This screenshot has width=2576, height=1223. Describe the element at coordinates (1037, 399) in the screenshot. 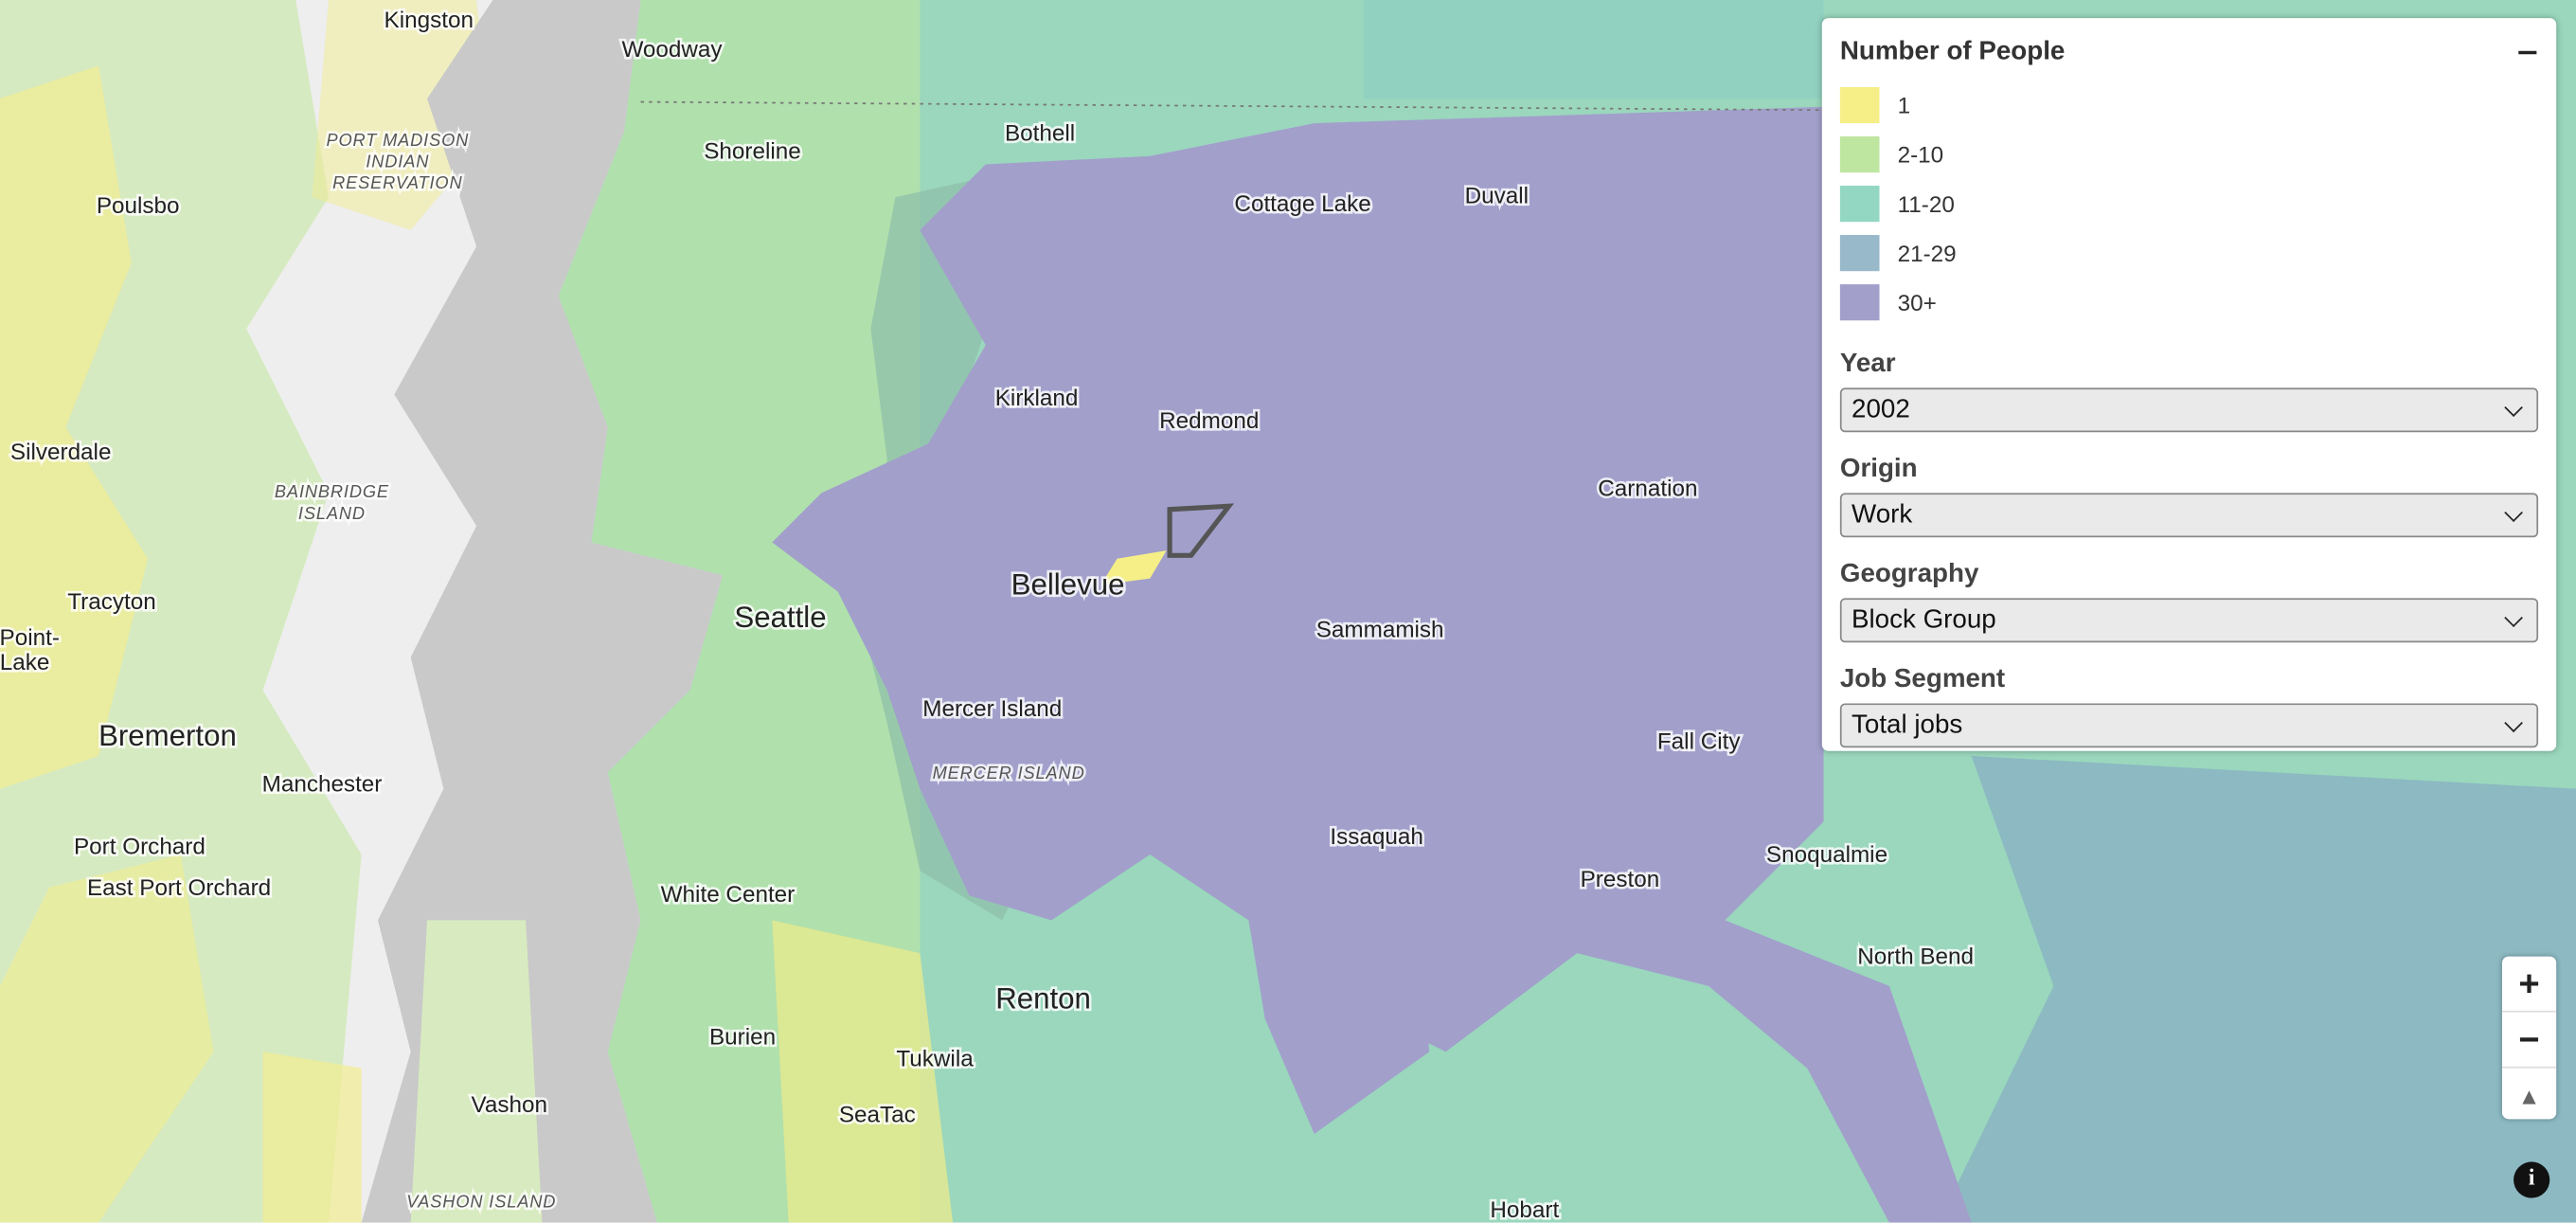

I see `place-label: Kirkland` at that location.